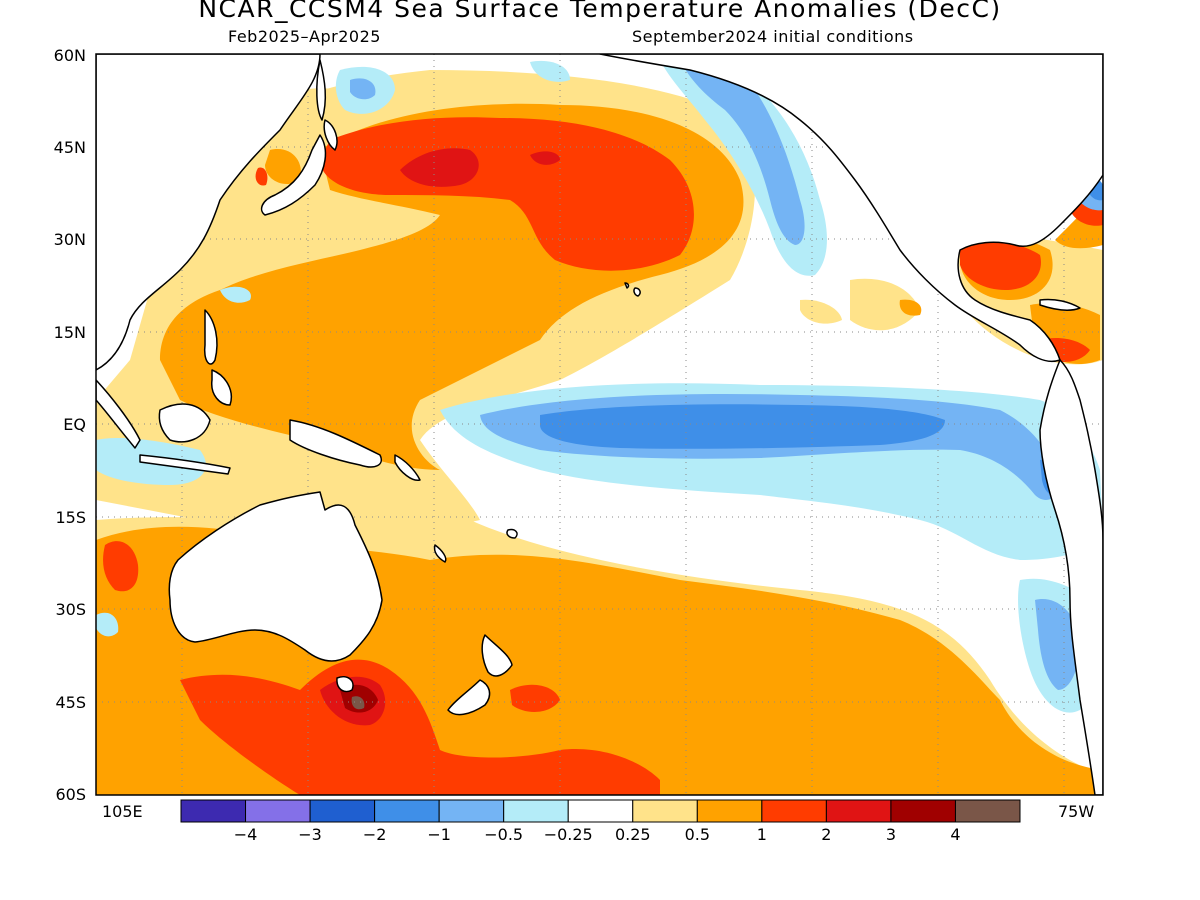  I want to click on colorbar-tick-label: 4, so click(955, 834).